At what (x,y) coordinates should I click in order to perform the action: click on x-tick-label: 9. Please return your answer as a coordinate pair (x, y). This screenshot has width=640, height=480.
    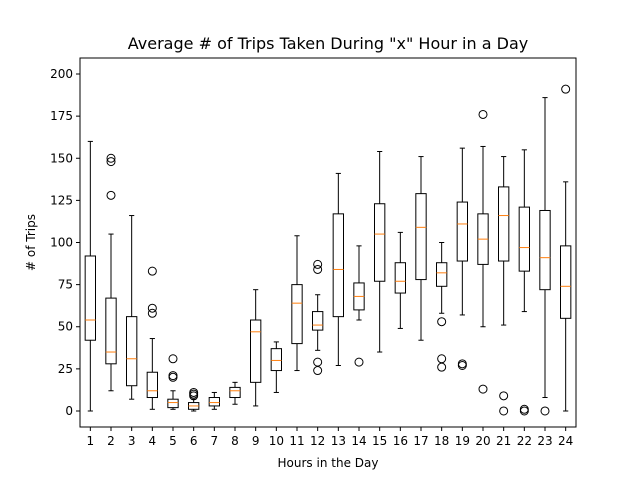
    Looking at the image, I should click on (256, 441).